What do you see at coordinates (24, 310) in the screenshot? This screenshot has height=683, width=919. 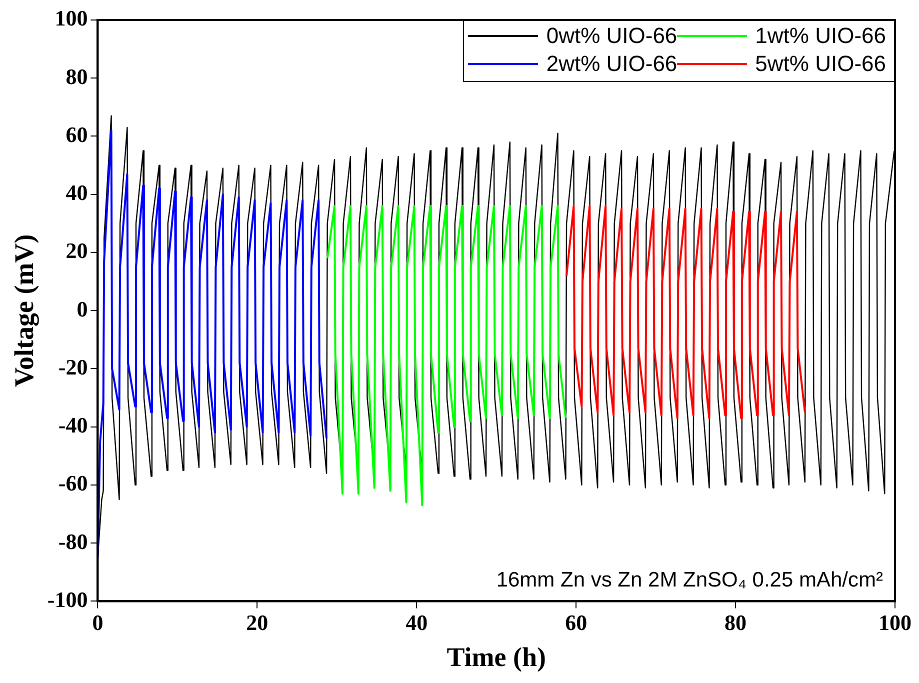 I see `y-axis-title: Voltage (mV)` at bounding box center [24, 310].